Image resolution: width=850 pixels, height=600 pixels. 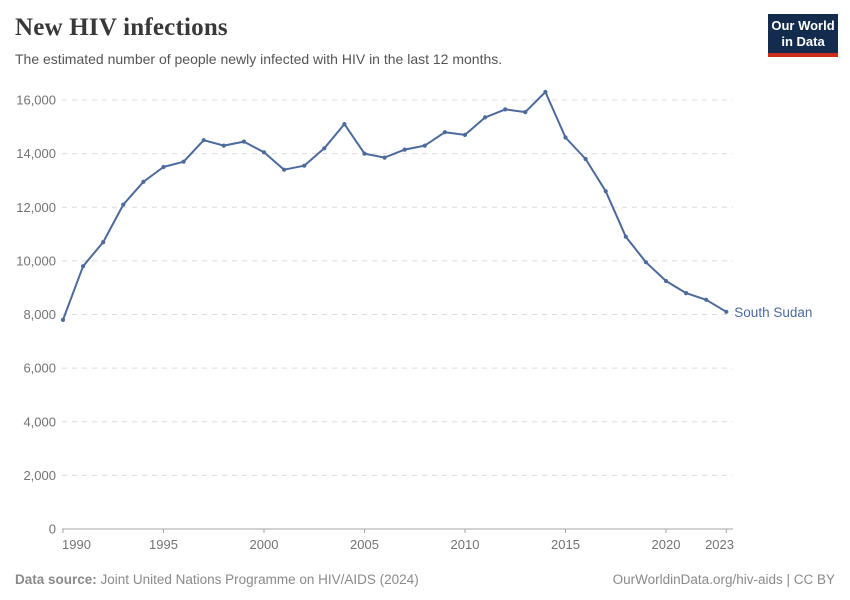 I want to click on x-tick-label: 2020, so click(x=666, y=544).